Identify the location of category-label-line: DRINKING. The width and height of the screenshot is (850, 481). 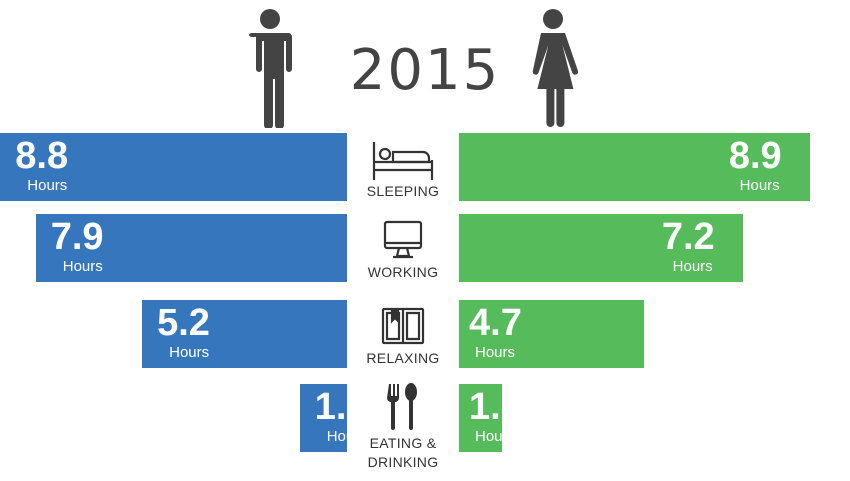
(403, 462).